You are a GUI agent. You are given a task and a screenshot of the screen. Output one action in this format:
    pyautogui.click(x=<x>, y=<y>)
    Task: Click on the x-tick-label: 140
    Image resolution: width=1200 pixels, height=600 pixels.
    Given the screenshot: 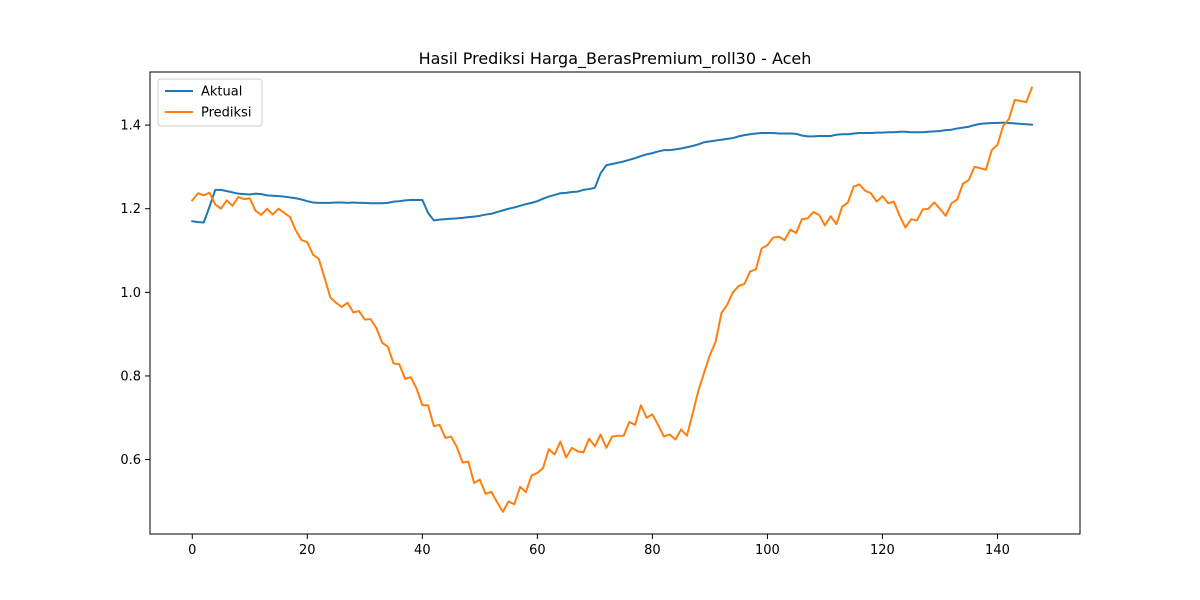 What is the action you would take?
    pyautogui.click(x=997, y=550)
    